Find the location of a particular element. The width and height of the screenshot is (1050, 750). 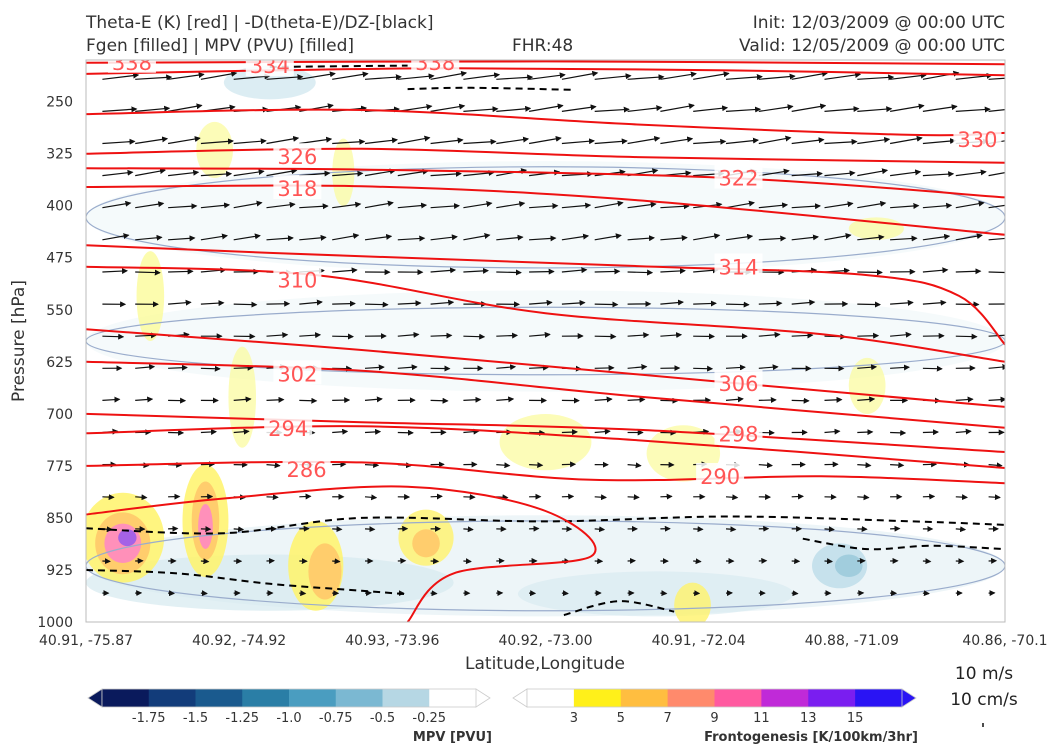

theta-e-label: 326 is located at coordinates (297, 157).